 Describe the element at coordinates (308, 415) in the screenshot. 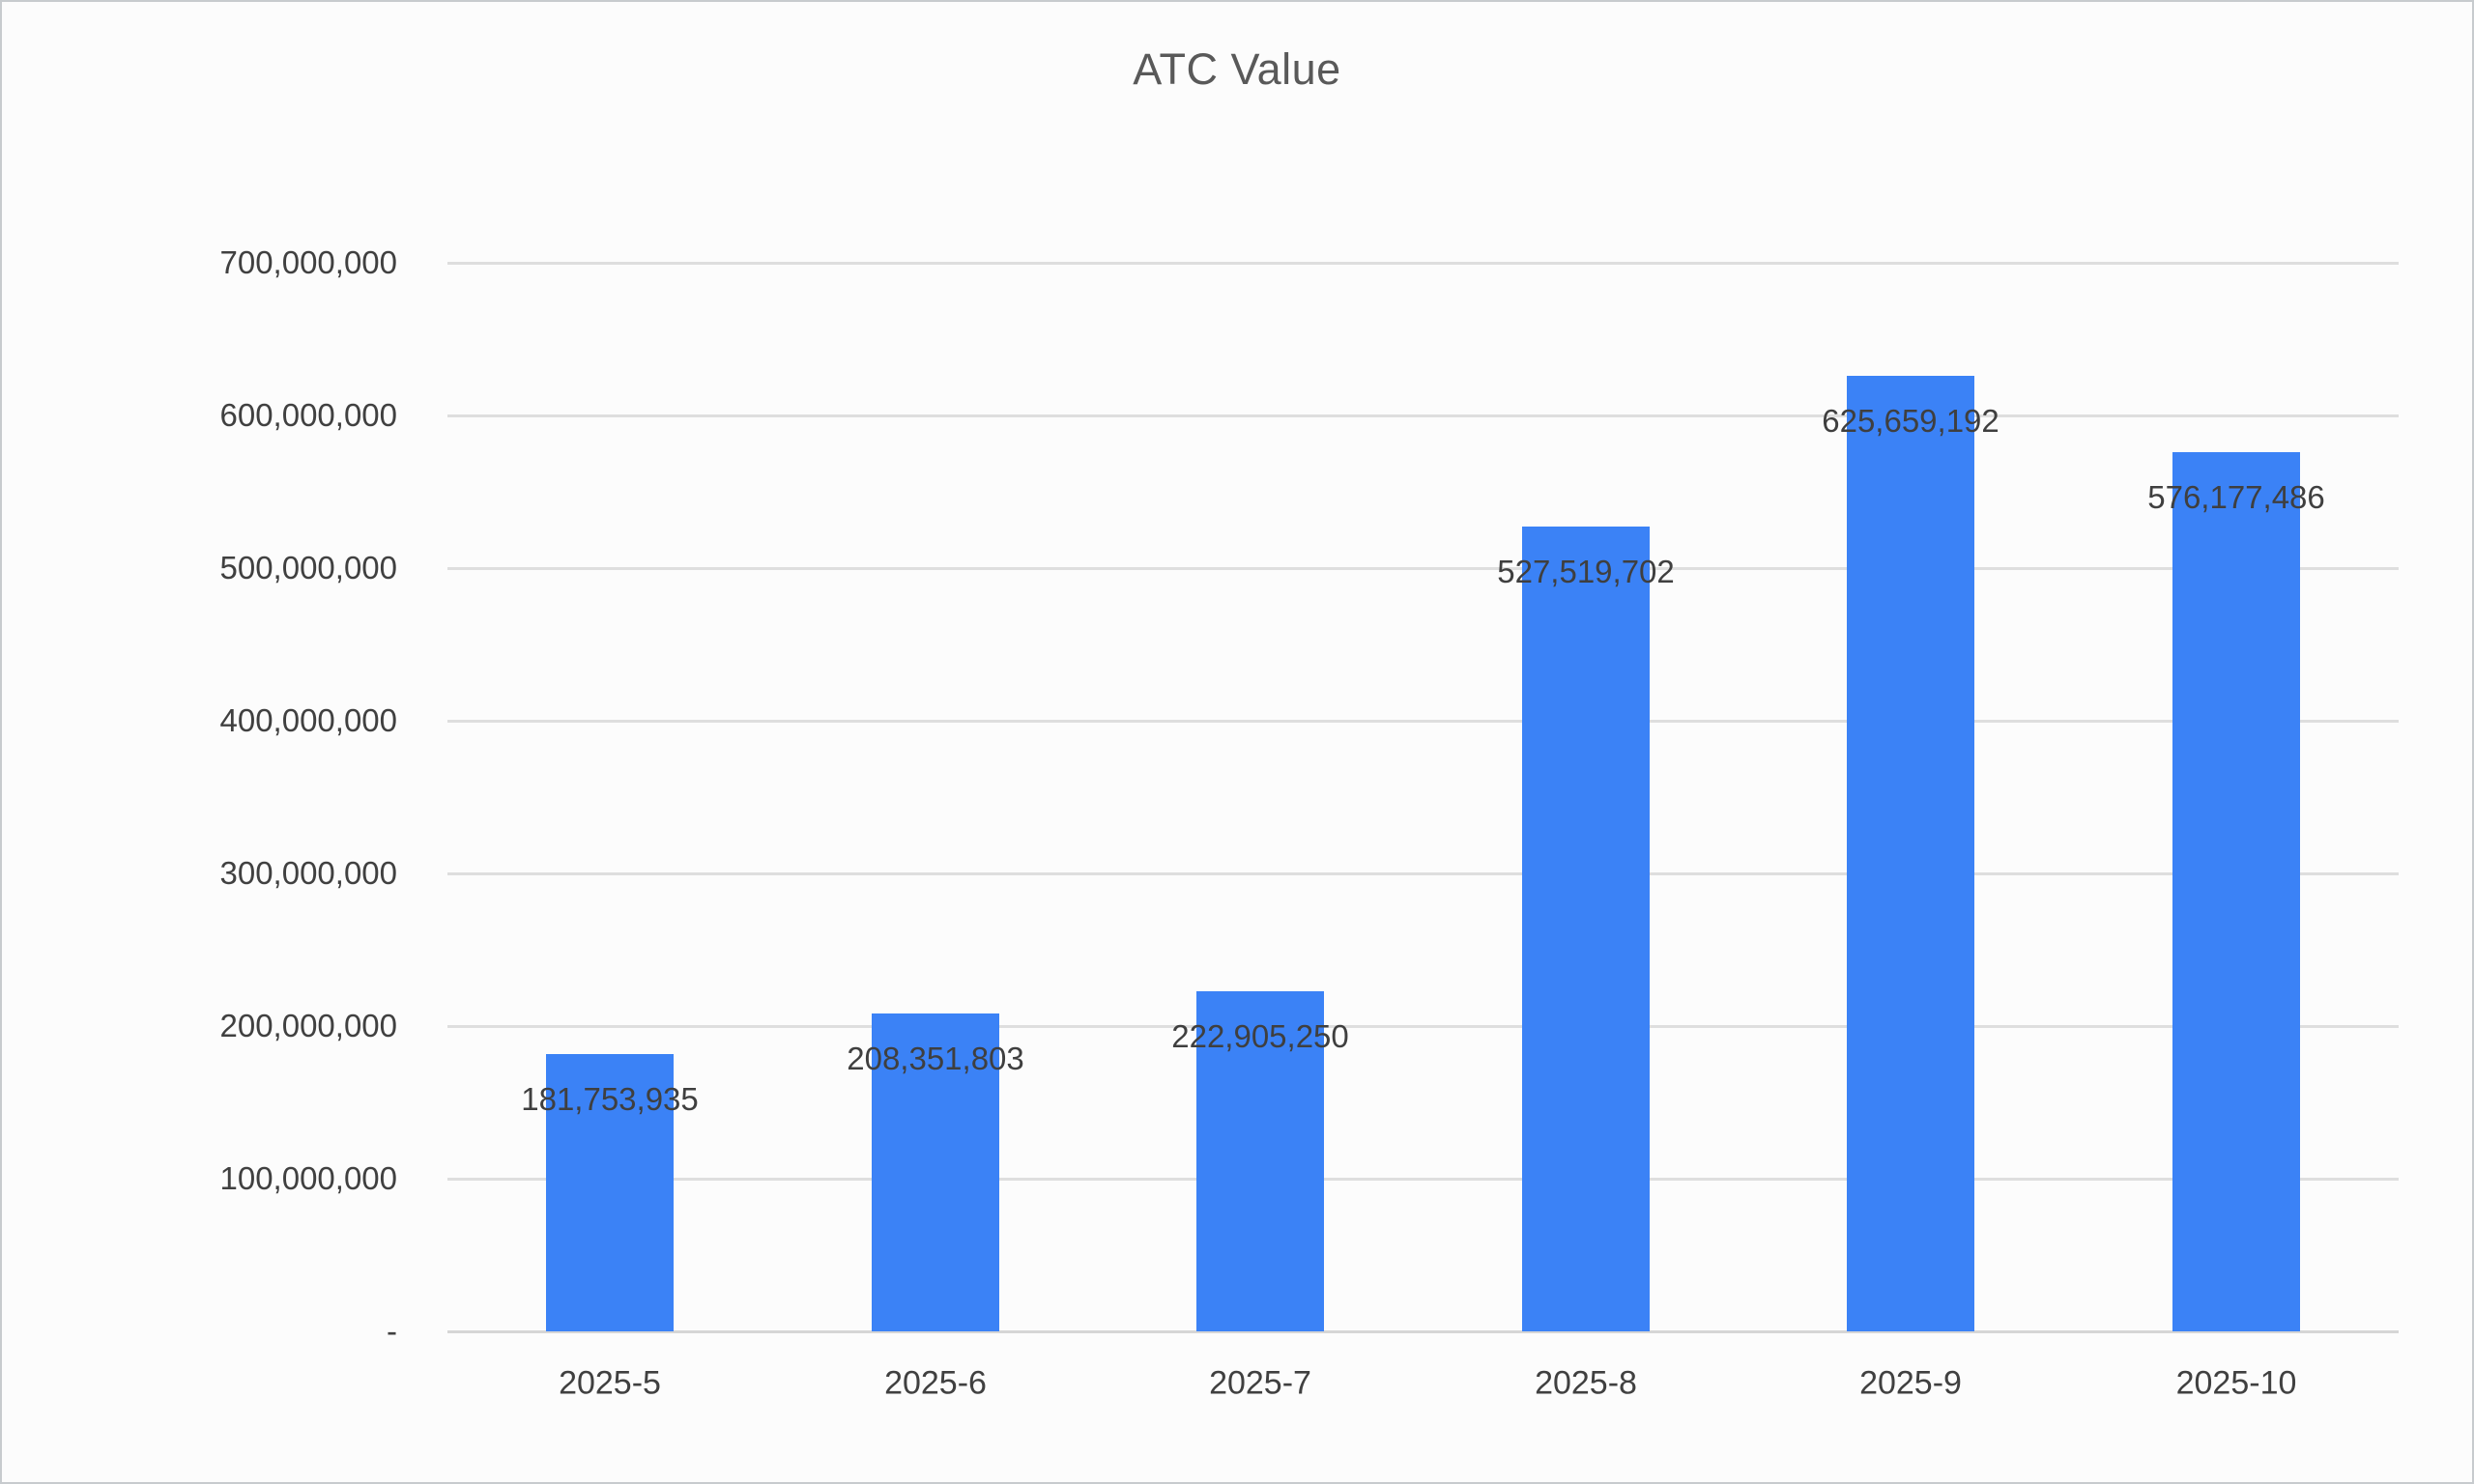

I see `y-axis-tick-label: 600,000,000` at that location.